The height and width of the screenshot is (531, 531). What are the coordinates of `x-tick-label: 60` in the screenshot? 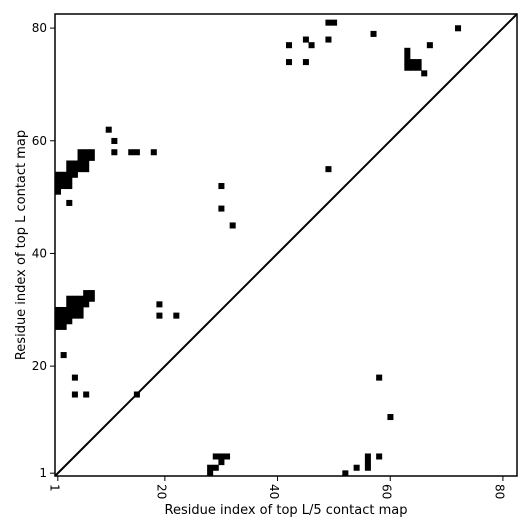 It's located at (387, 491).